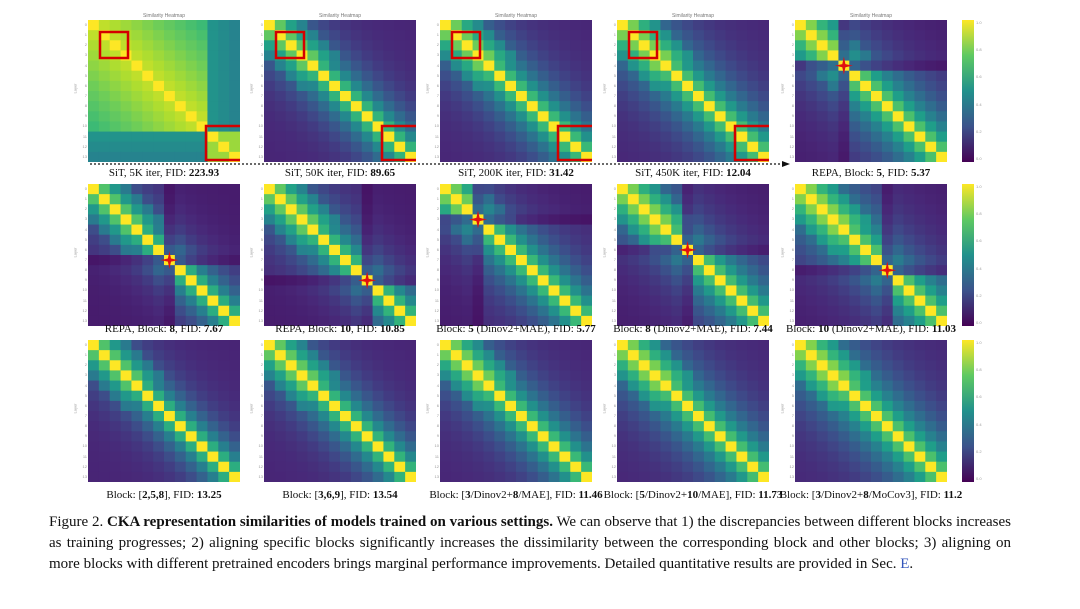 Image resolution: width=1080 pixels, height=609 pixels. I want to click on axis-tick-label: 5, so click(792, 75).